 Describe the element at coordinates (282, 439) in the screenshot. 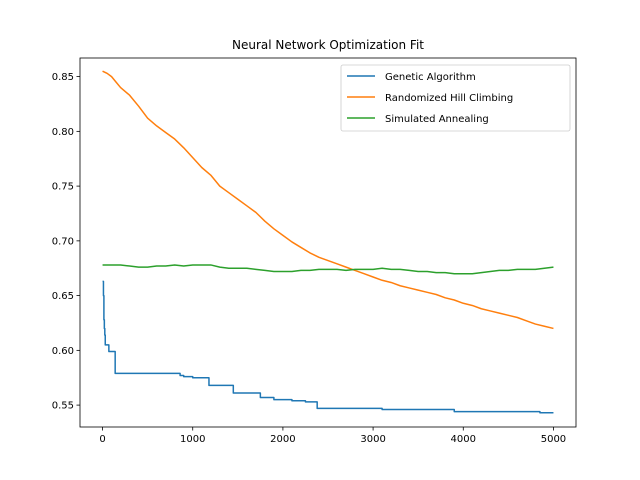

I see `x-tick-label: 2000` at that location.